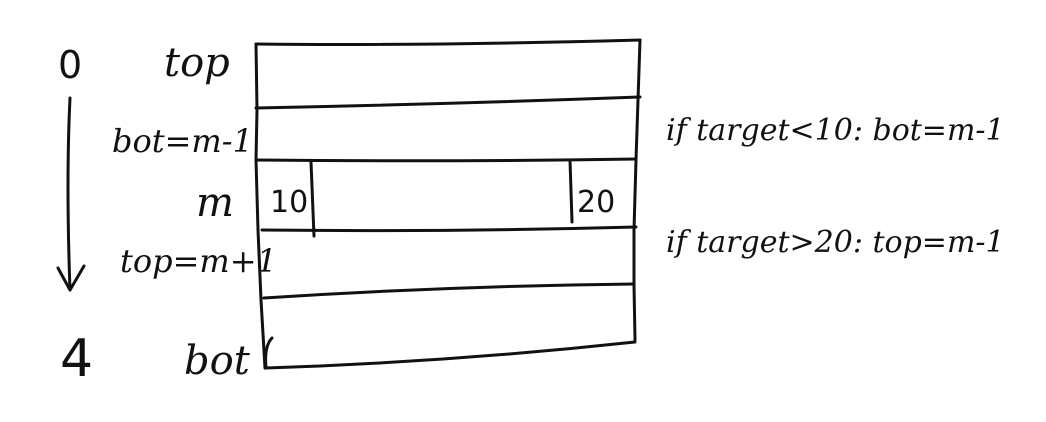 The image size is (1046, 422). Describe the element at coordinates (835, 130) in the screenshot. I see `less-case-annotation: if target<10: bot=m-1` at that location.